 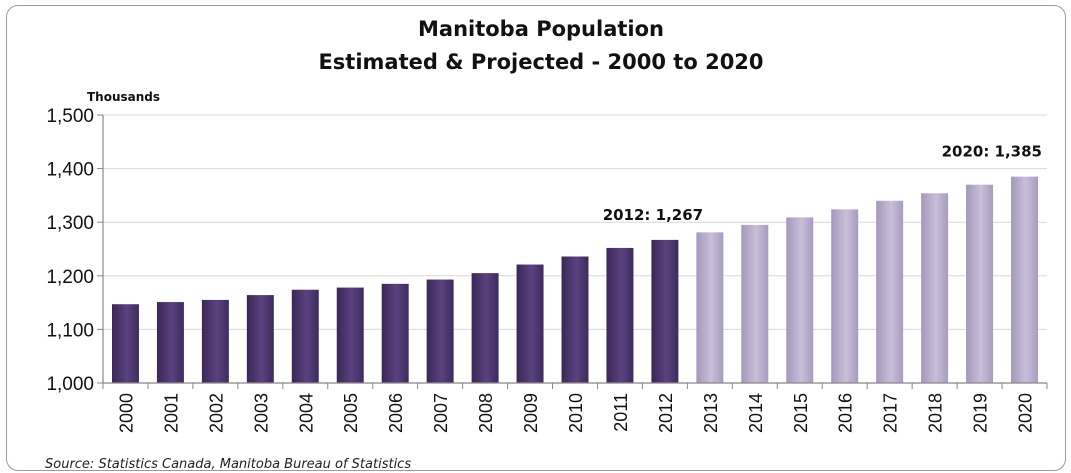 What do you see at coordinates (261, 413) in the screenshot?
I see `x-tick-label: 2003` at bounding box center [261, 413].